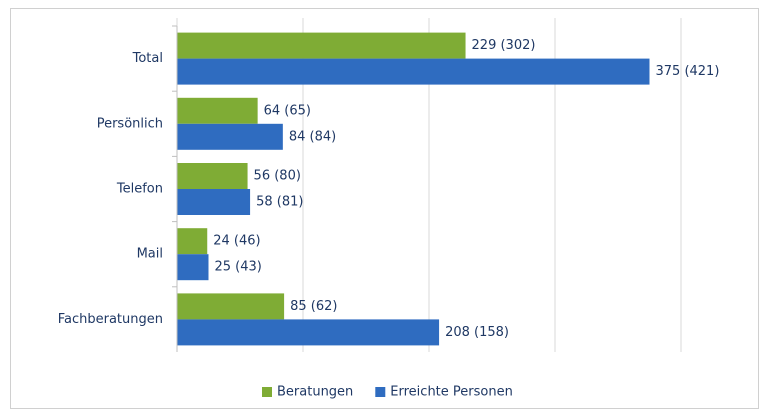 The width and height of the screenshot is (771, 416). What do you see at coordinates (451, 392) in the screenshot?
I see `legend-label: Erreichte Personen` at bounding box center [451, 392].